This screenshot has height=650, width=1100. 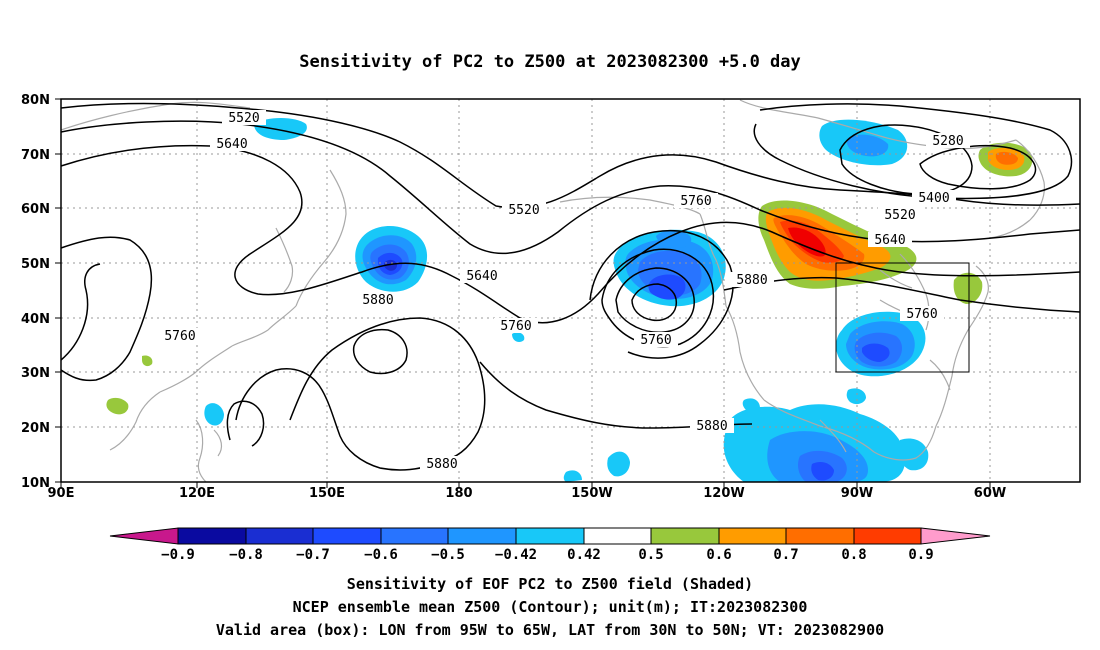 I want to click on contour-5760-outer, so click(x=661, y=294).